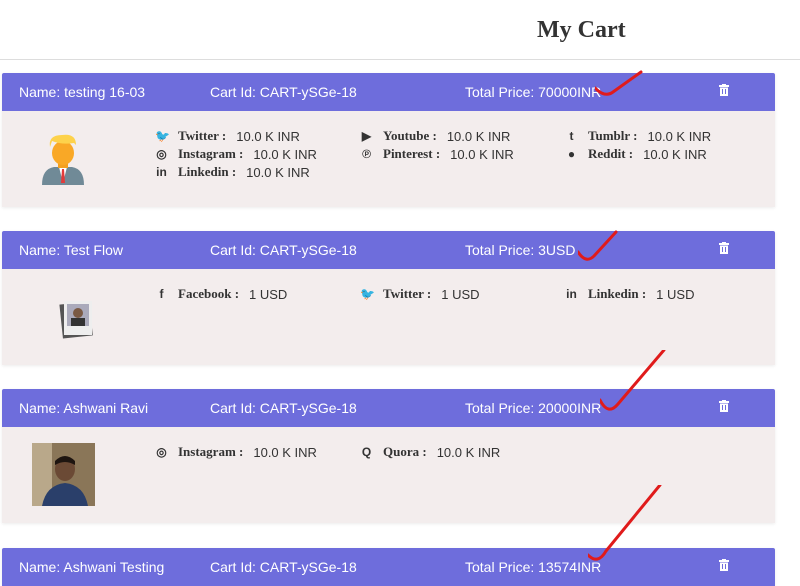 The width and height of the screenshot is (800, 586). I want to click on page-title: My Cart, so click(581, 30).